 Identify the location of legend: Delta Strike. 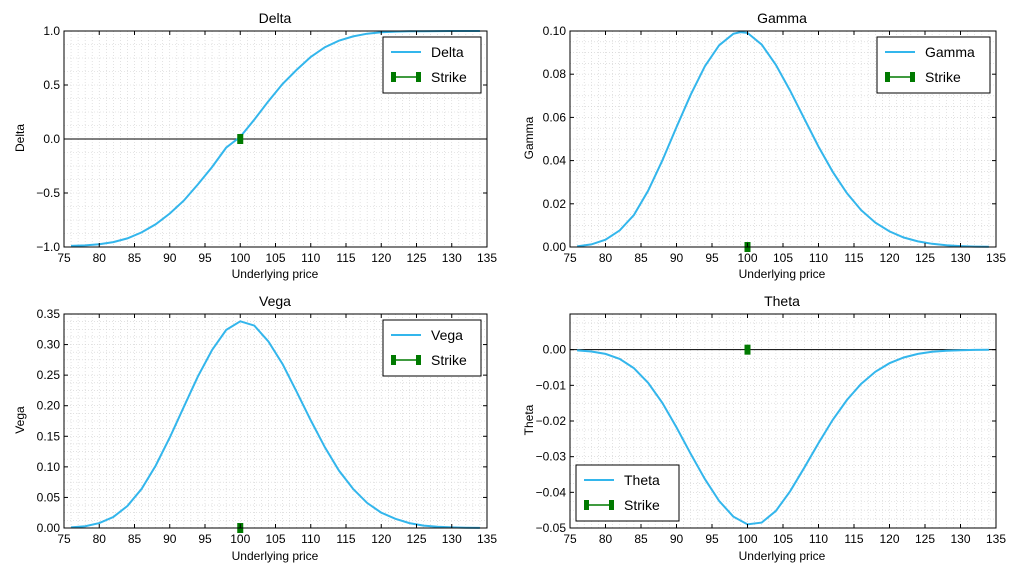
(432, 65).